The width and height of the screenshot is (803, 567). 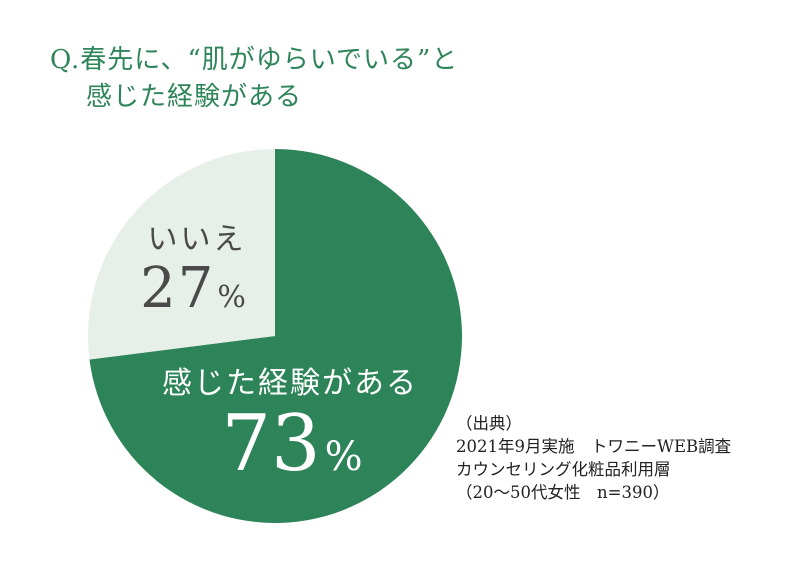 What do you see at coordinates (344, 457) in the screenshot?
I see `slice-value-yes-unit: %` at bounding box center [344, 457].